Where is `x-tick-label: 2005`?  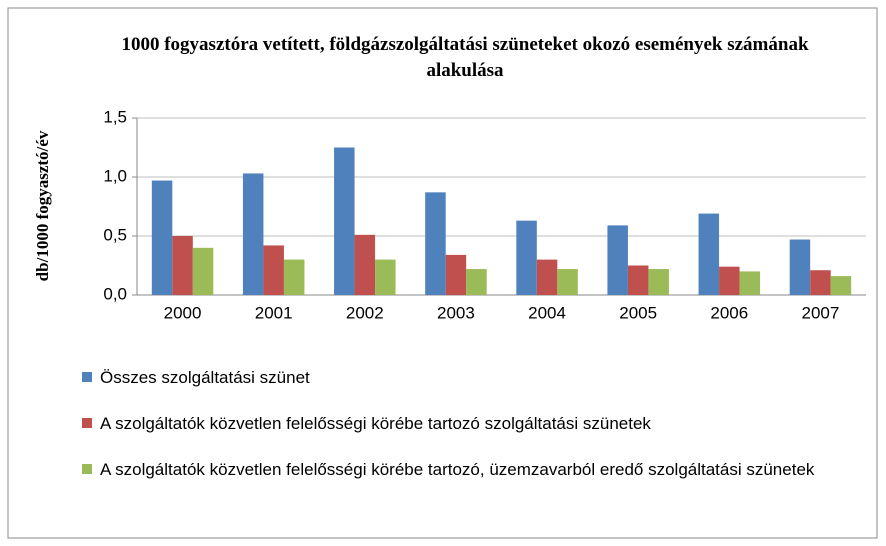
x-tick-label: 2005 is located at coordinates (638, 312).